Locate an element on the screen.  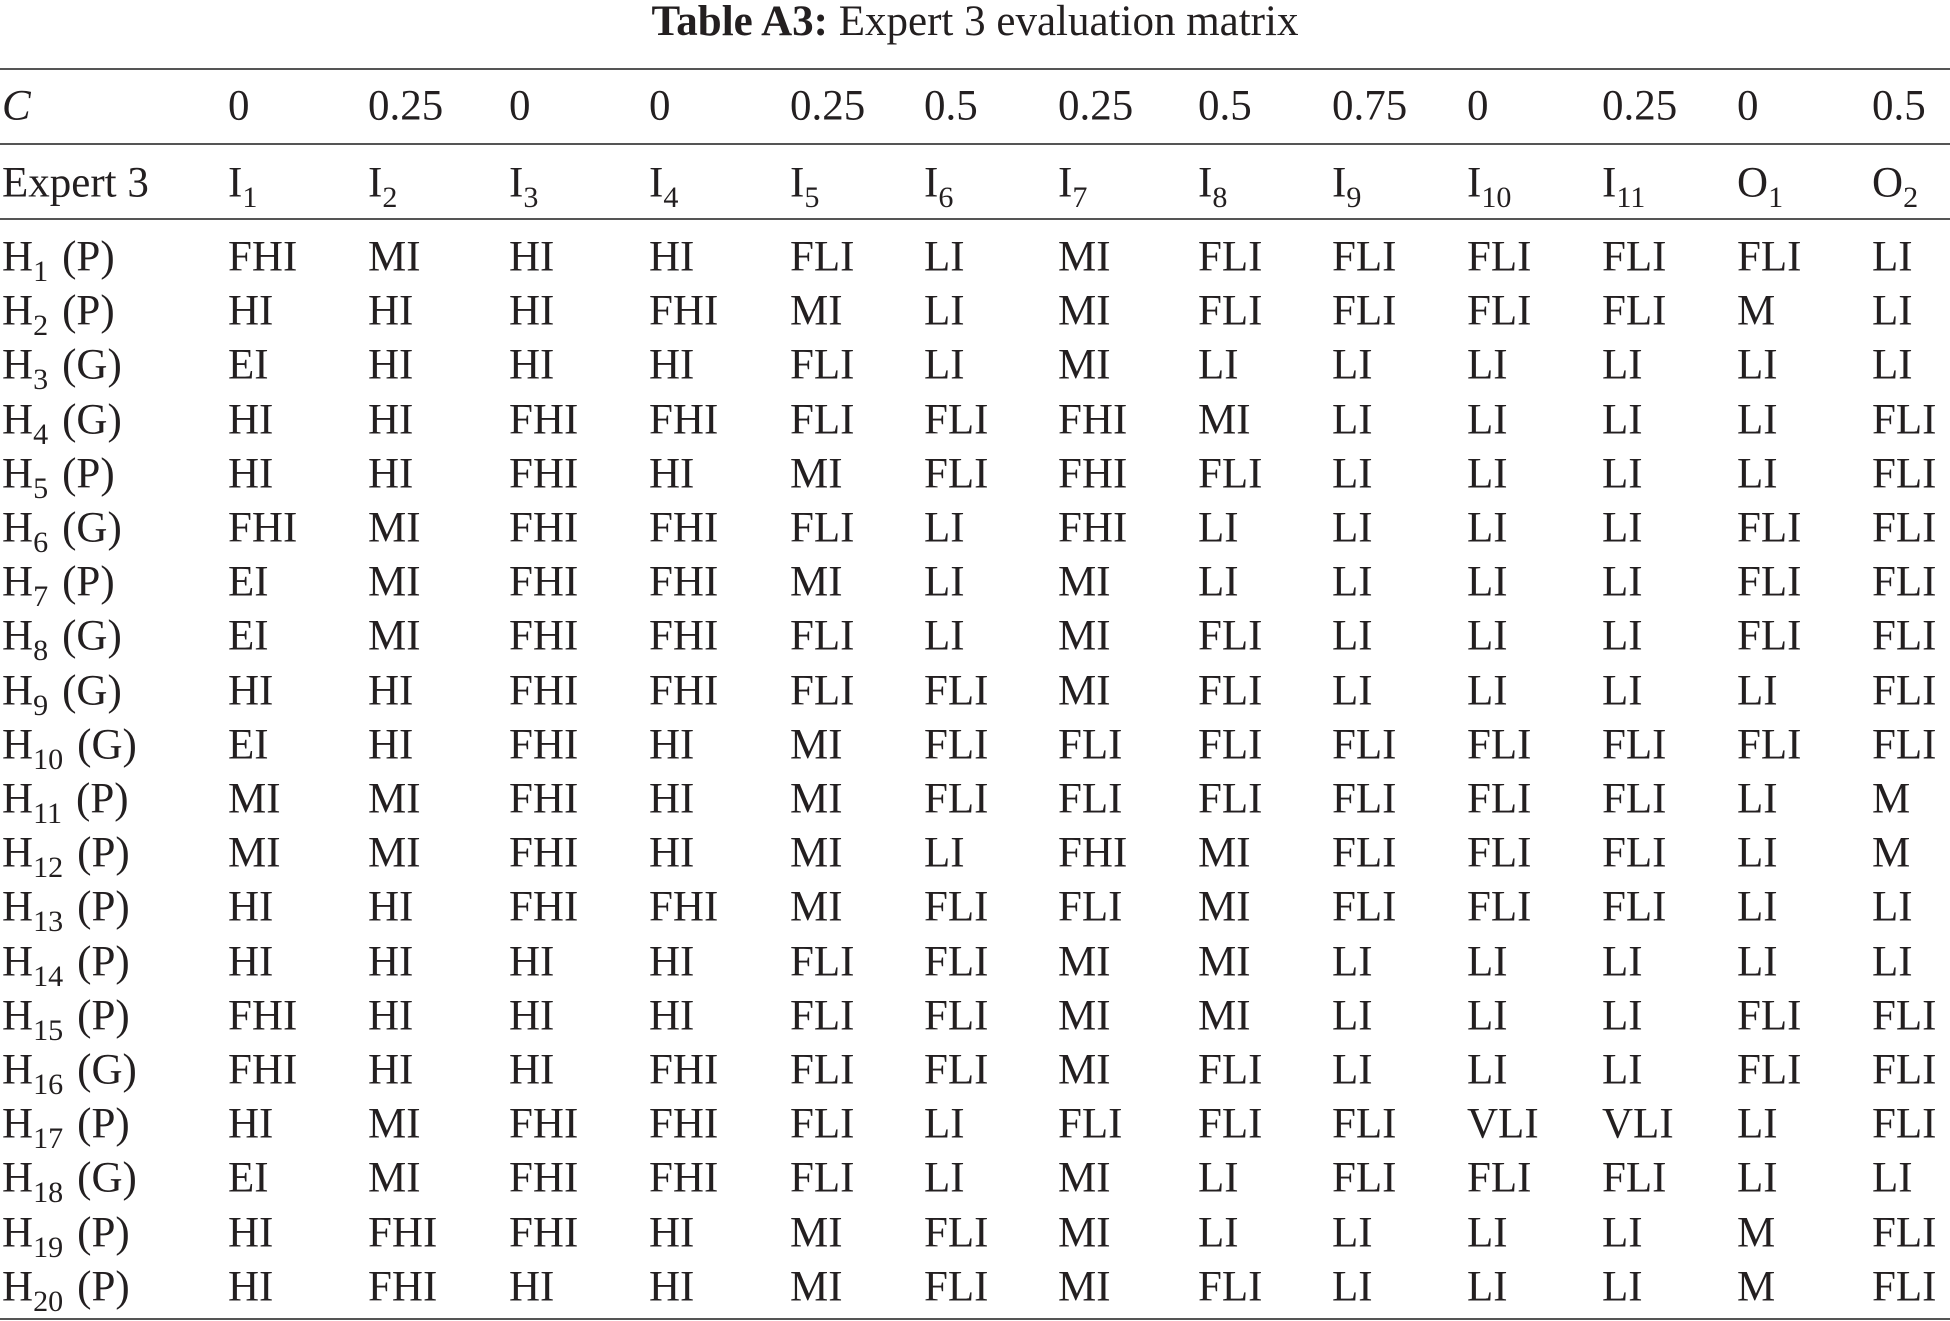
column-header: O2 is located at coordinates (1895, 187).